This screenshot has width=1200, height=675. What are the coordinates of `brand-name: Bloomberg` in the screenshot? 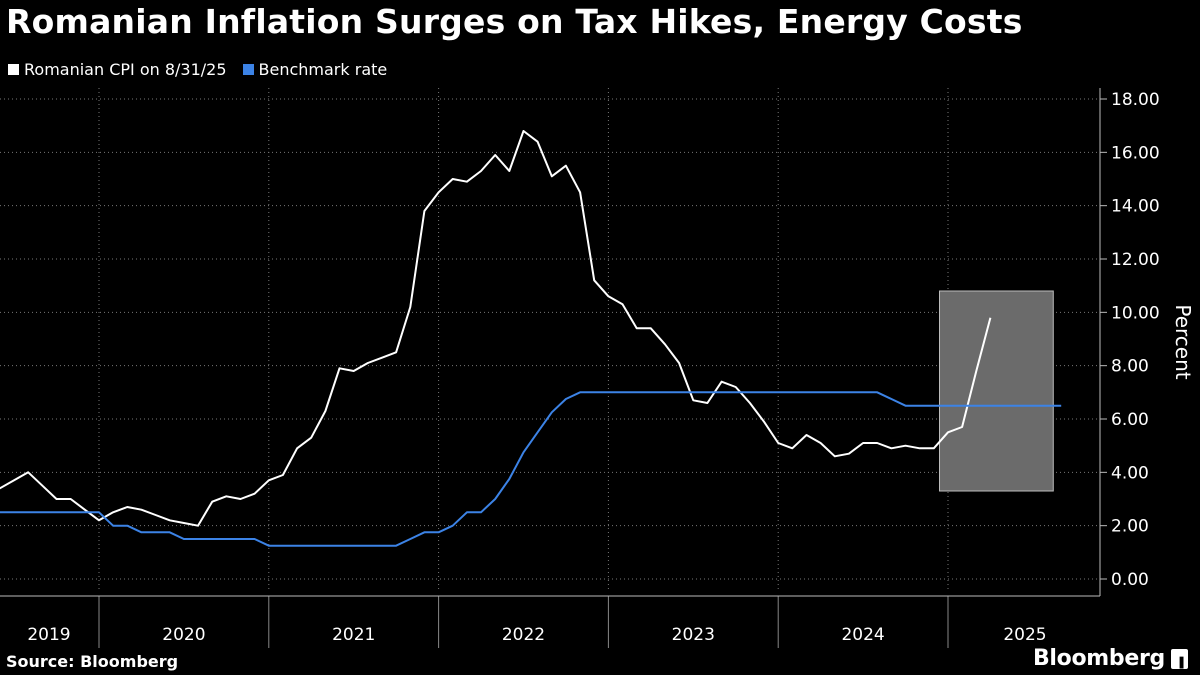 It's located at (1098, 658).